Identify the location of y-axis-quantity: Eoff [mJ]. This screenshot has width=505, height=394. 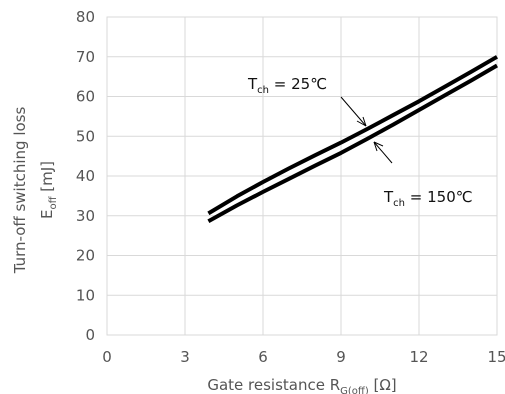
(48, 190).